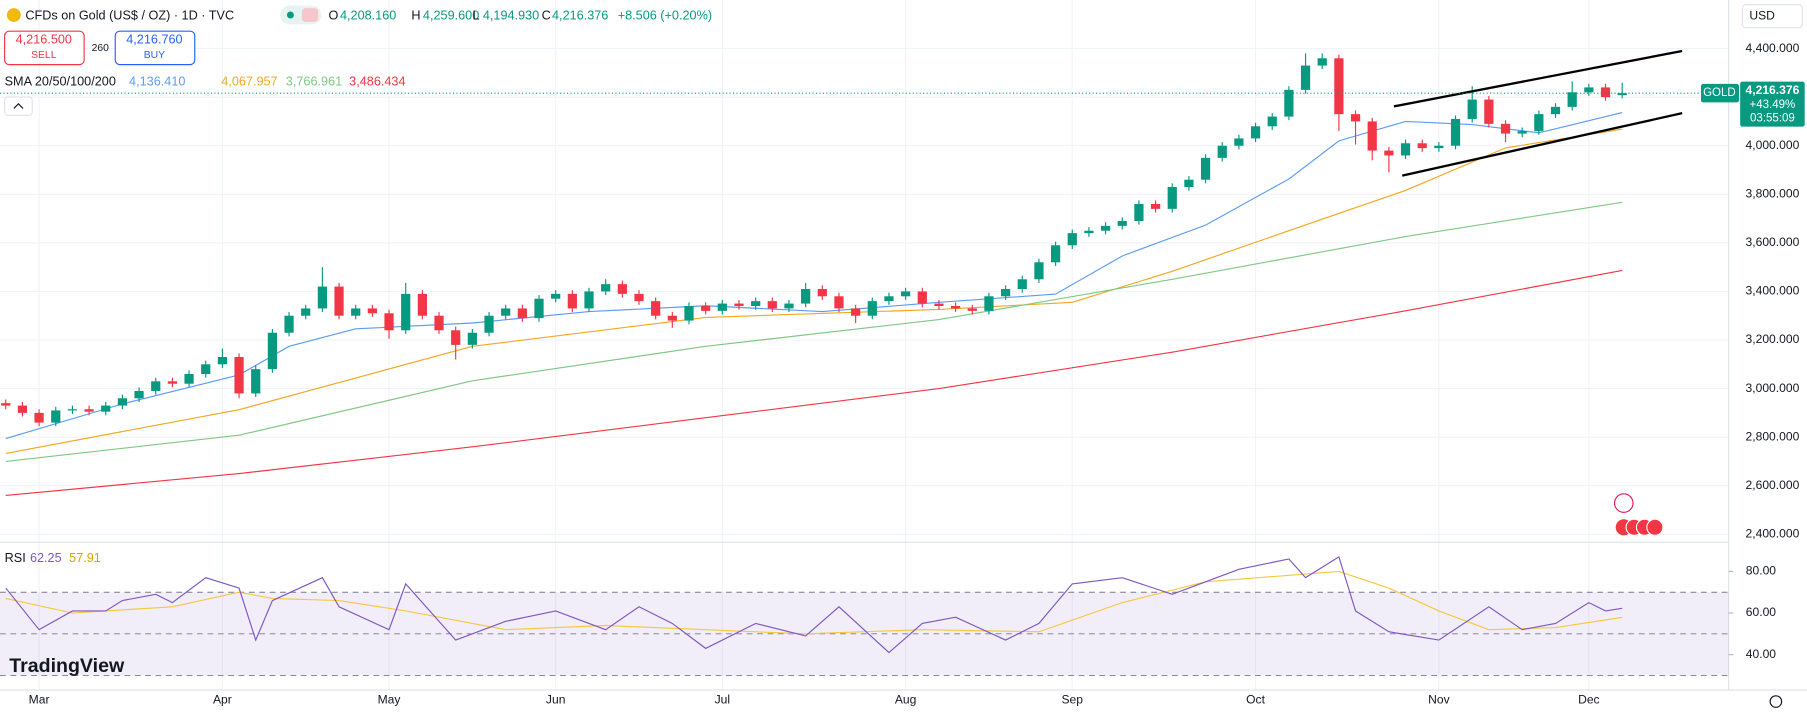  Describe the element at coordinates (555, 700) in the screenshot. I see `x-tick-label: Jun` at that location.